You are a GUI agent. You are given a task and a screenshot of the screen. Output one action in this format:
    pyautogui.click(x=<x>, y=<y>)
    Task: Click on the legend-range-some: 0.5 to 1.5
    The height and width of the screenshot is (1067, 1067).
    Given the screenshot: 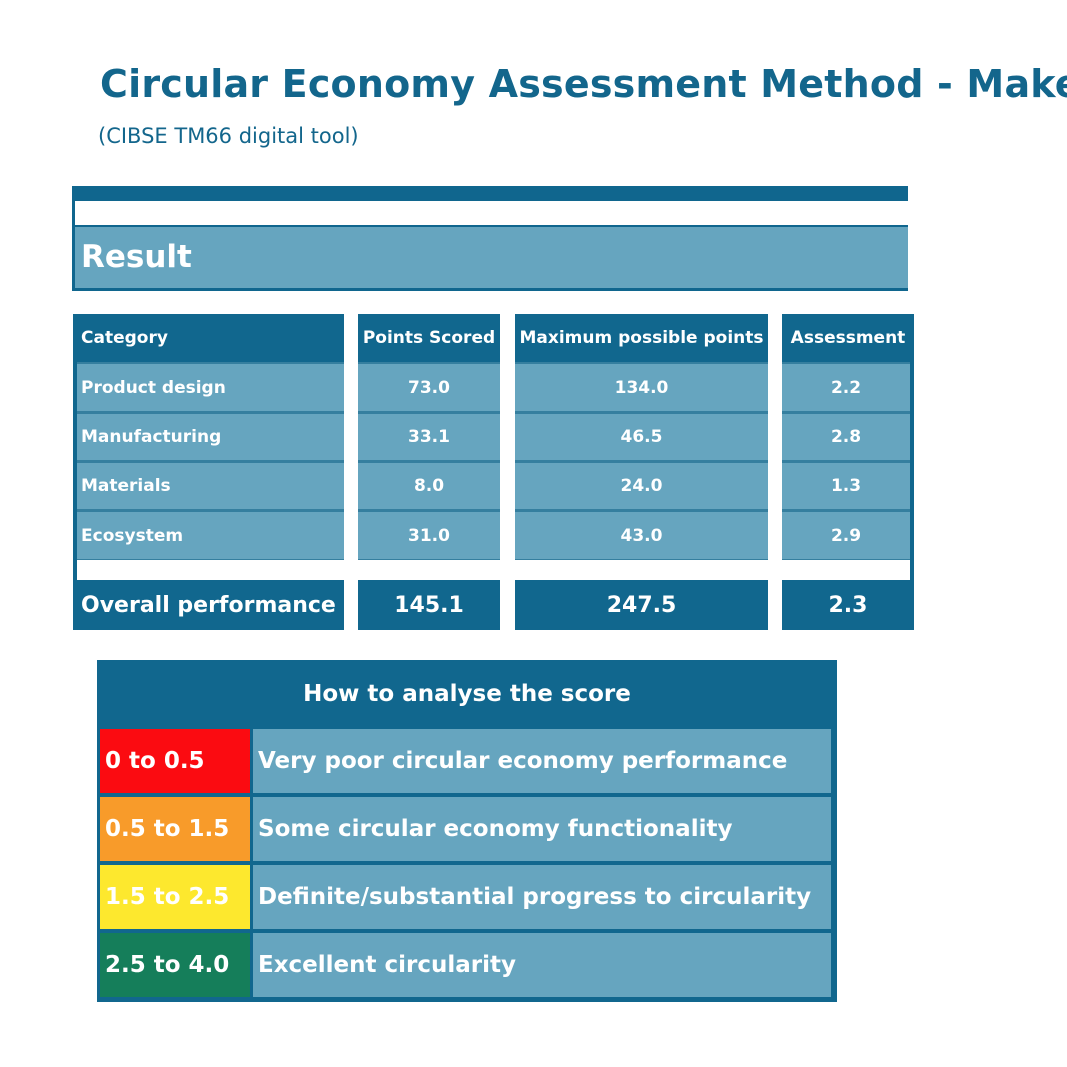 What is the action you would take?
    pyautogui.click(x=175, y=829)
    